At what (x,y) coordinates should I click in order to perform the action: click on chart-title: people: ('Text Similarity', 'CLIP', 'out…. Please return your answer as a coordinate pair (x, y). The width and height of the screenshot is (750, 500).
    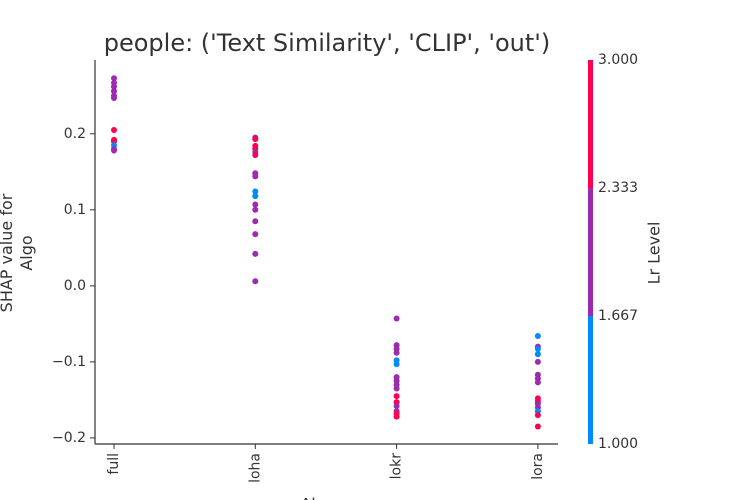
    Looking at the image, I should click on (327, 43).